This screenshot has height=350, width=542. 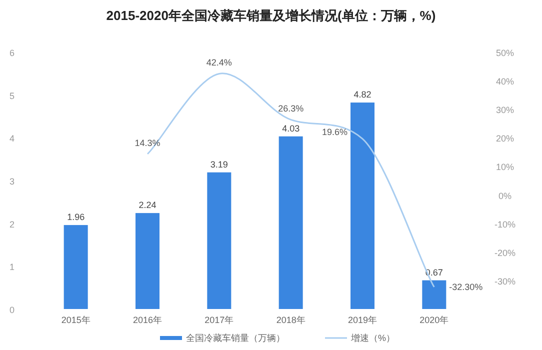 What do you see at coordinates (505, 167) in the screenshot?
I see `y2-tick-label: 10%` at bounding box center [505, 167].